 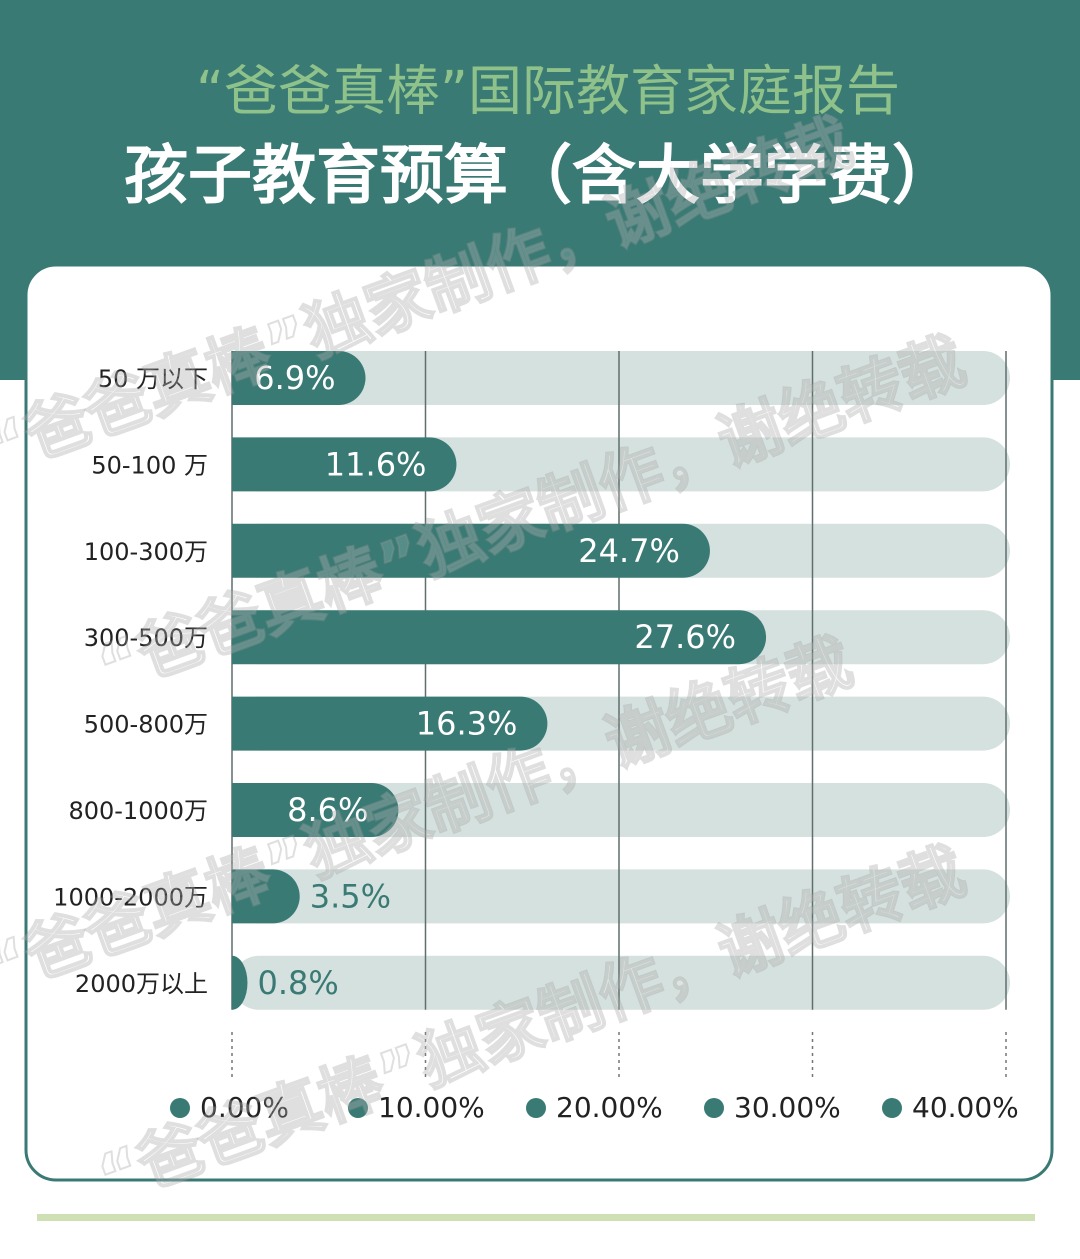 What do you see at coordinates (146, 552) in the screenshot?
I see `y-tick-label: 100-300万` at bounding box center [146, 552].